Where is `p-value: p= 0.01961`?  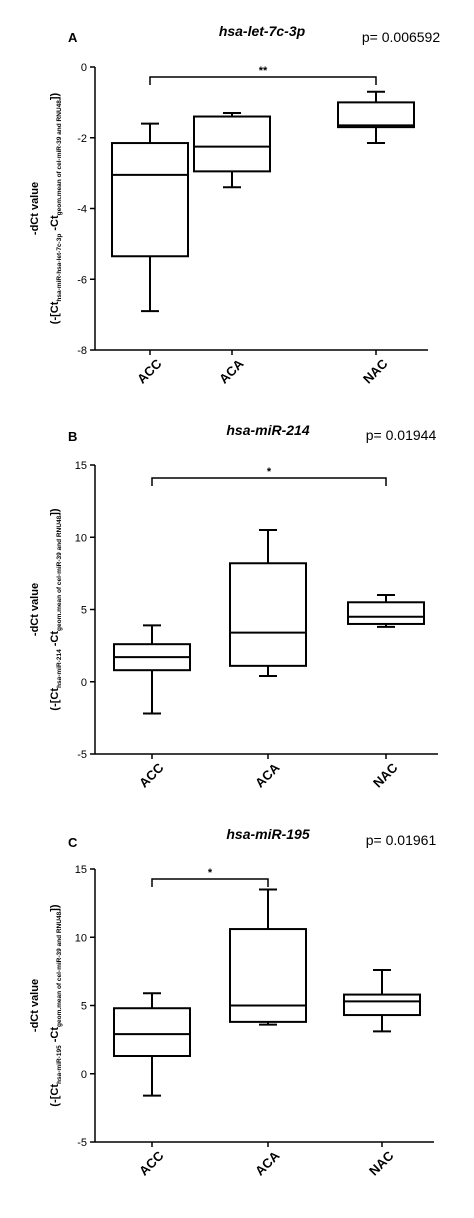
p-value: p= 0.01961 is located at coordinates (401, 840).